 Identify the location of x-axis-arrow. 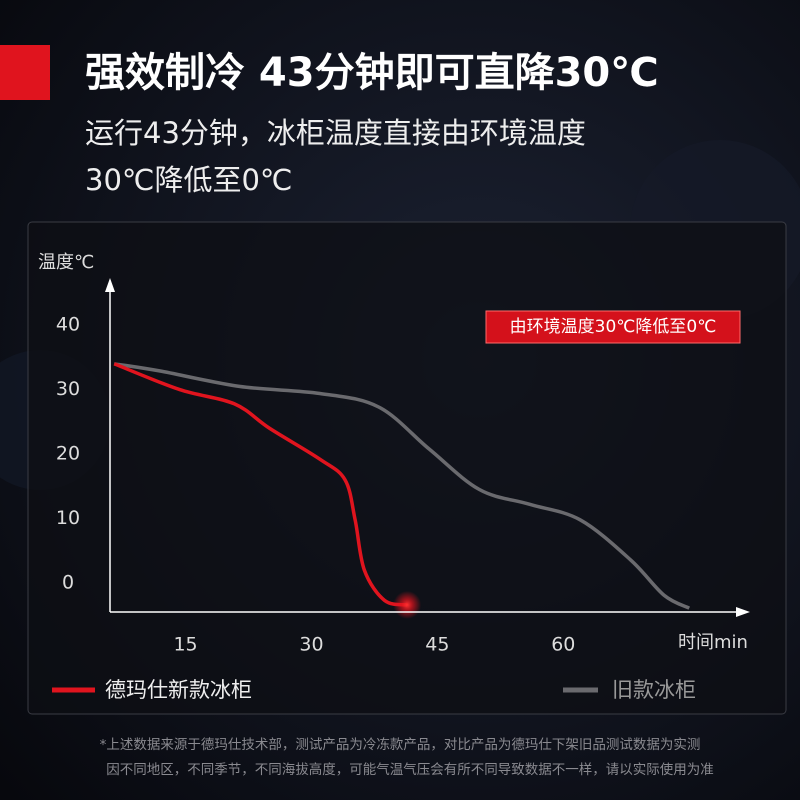
(743, 612).